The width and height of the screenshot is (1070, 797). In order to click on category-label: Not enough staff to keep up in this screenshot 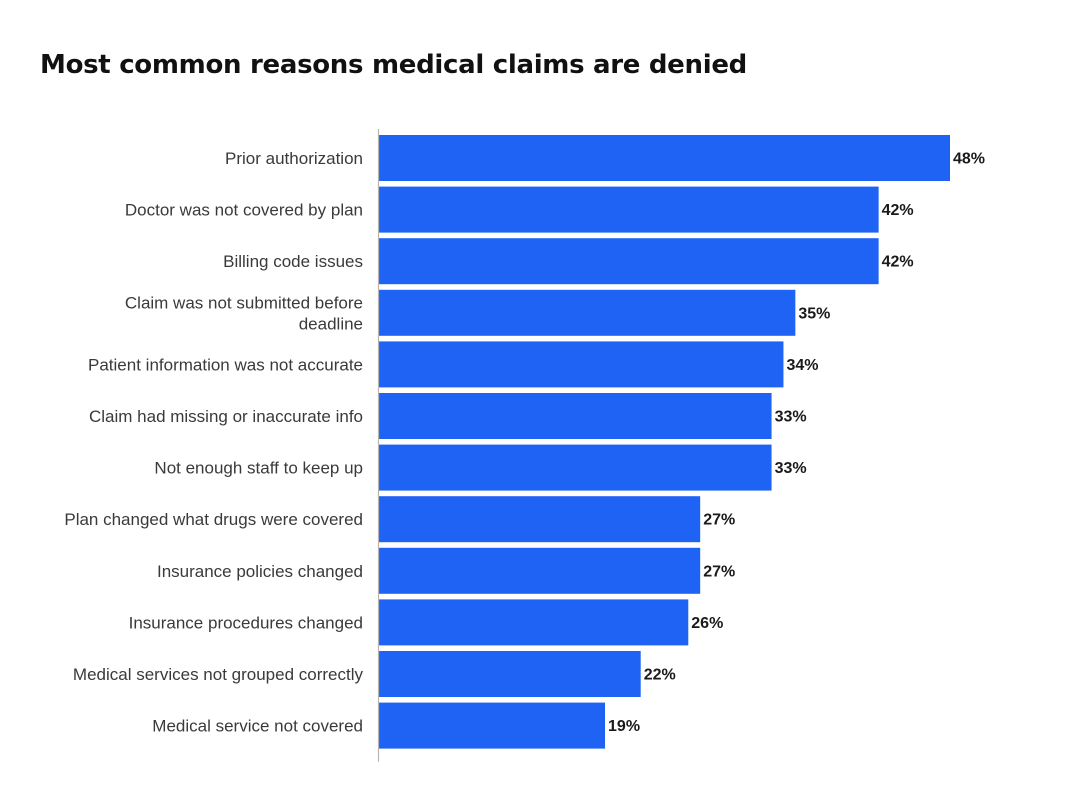, I will do `click(258, 468)`.